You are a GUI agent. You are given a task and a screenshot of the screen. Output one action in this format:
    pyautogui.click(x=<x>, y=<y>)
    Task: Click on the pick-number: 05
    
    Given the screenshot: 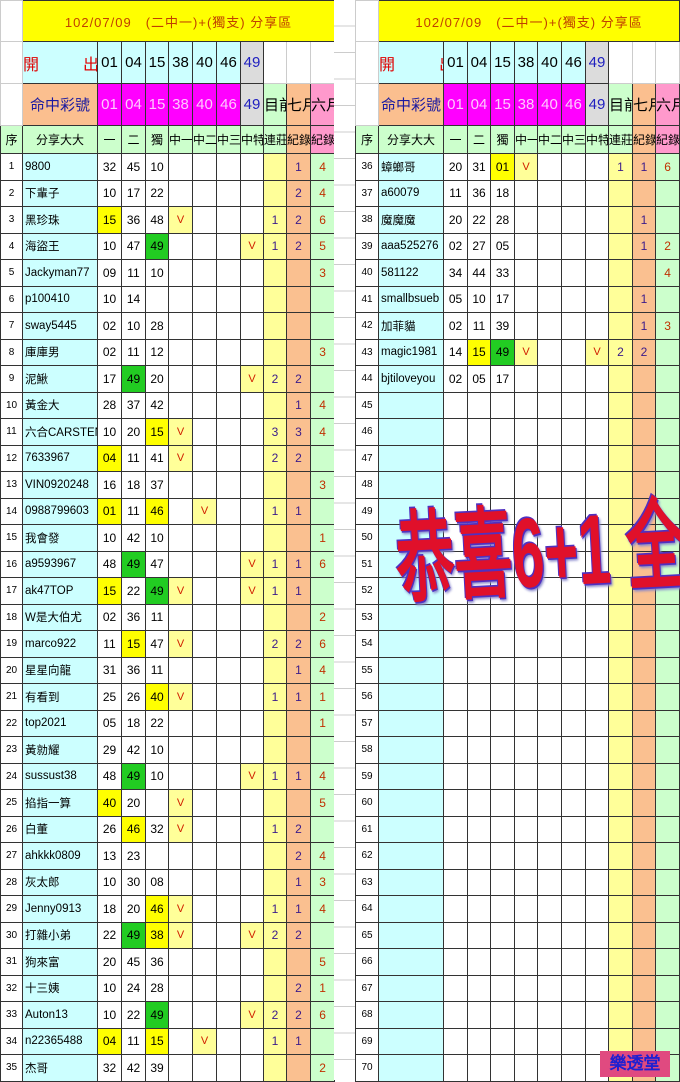 What is the action you would take?
    pyautogui.click(x=479, y=379)
    